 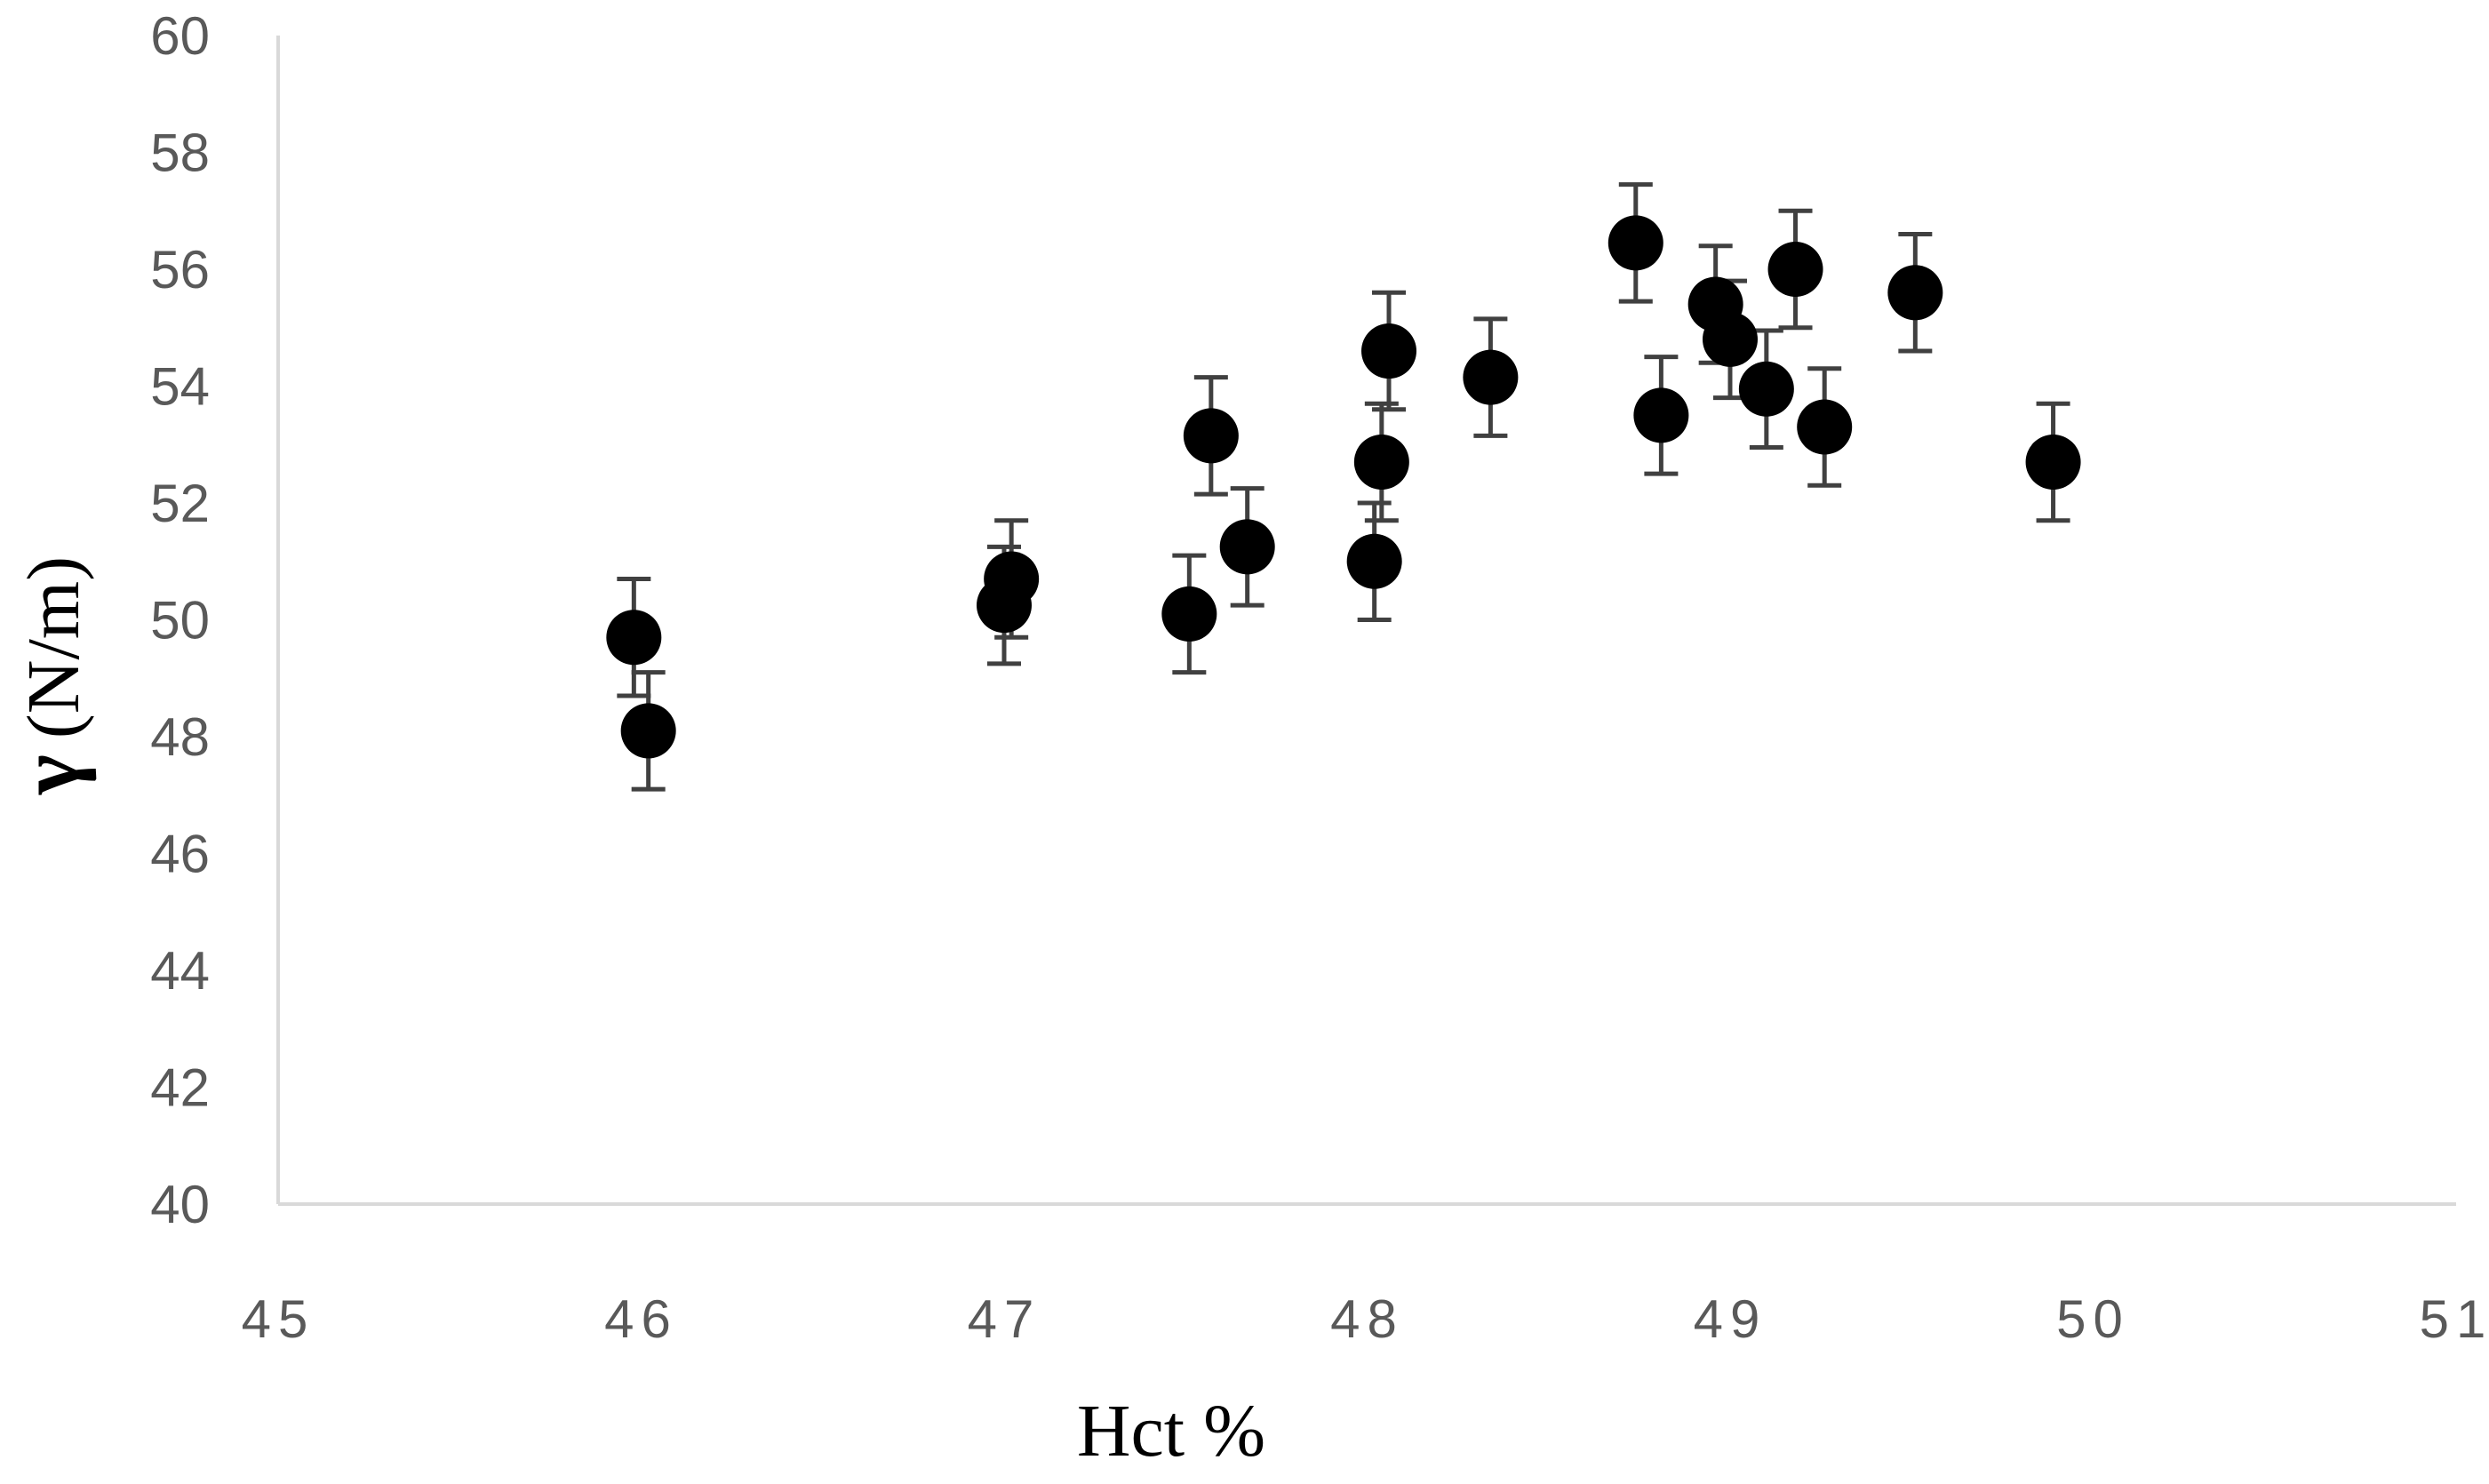 I want to click on x-tick-label-46: 46, so click(x=641, y=1319).